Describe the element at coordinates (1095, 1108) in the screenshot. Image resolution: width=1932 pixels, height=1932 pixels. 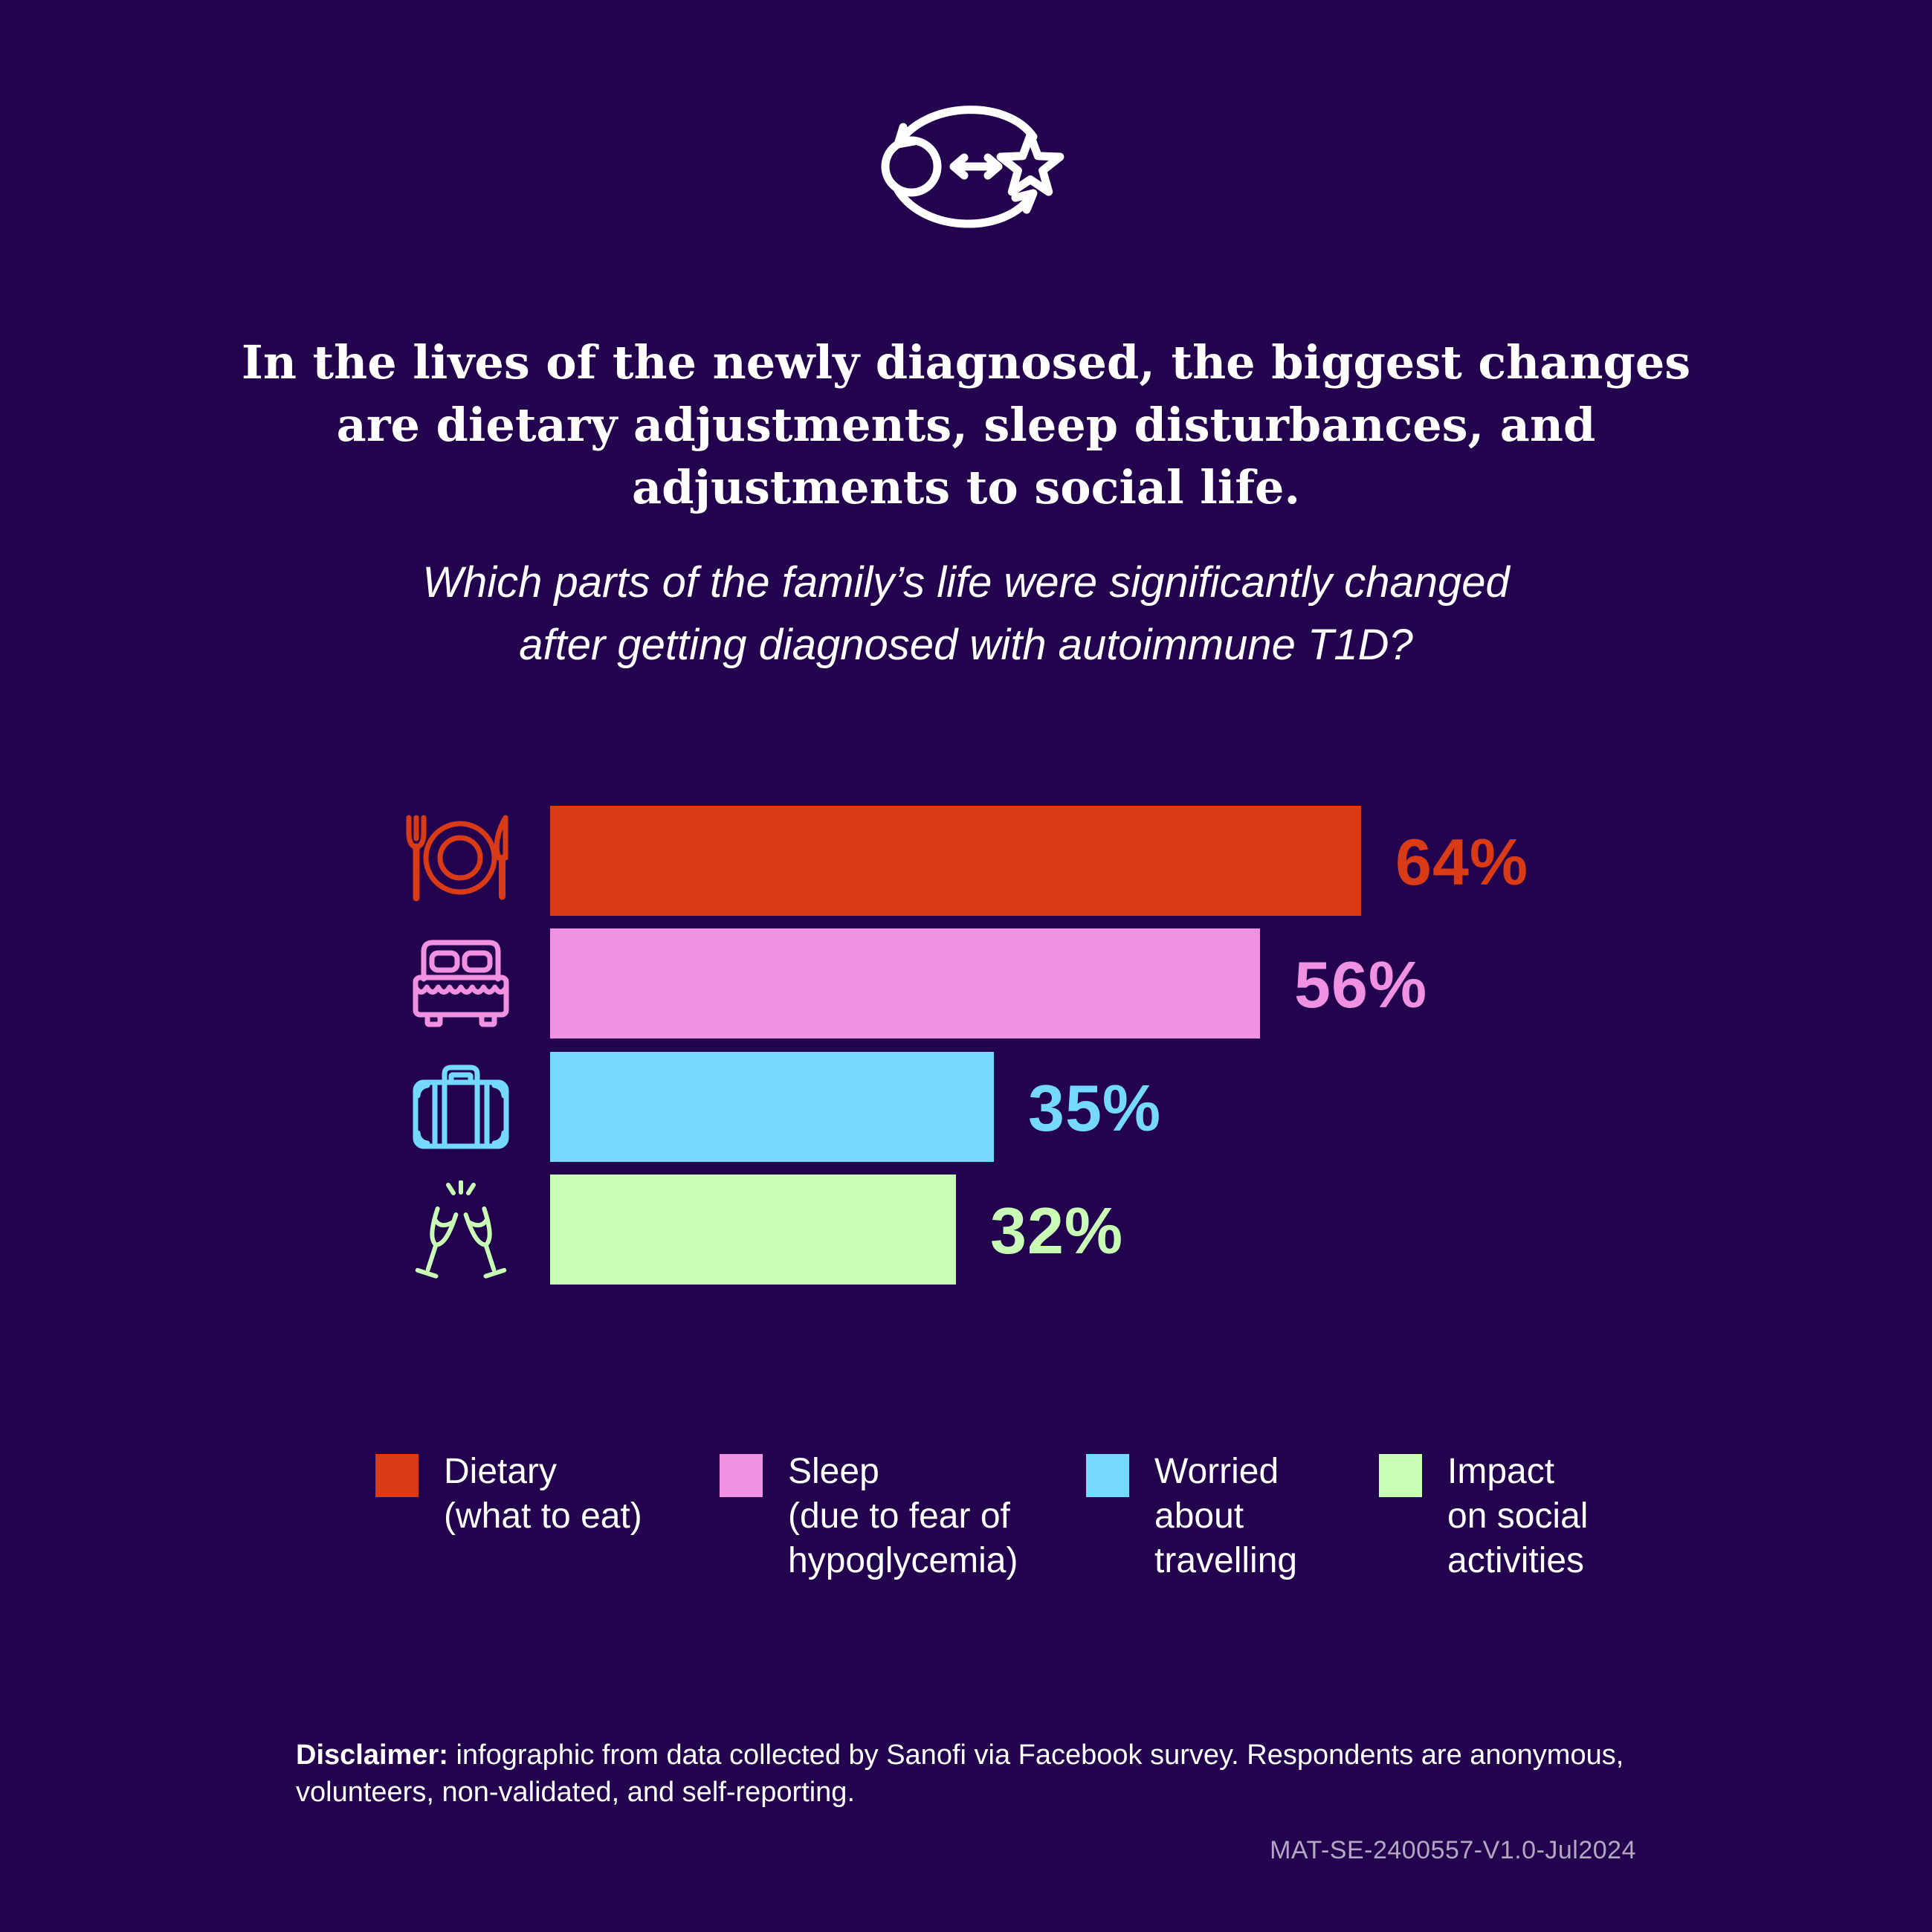
I see `bar-value-travel: 35%` at that location.